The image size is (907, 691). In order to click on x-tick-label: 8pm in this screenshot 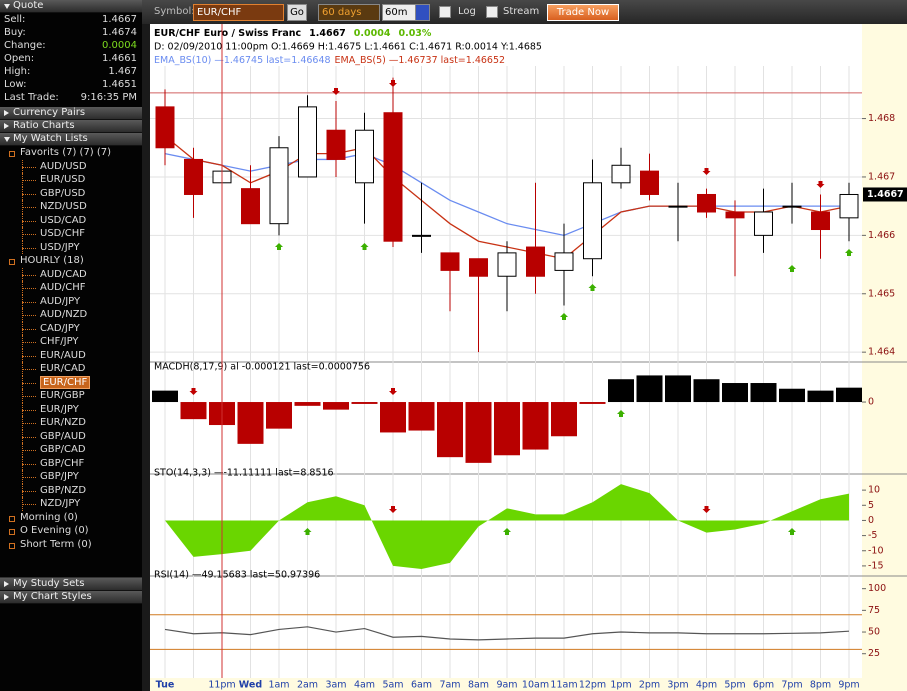, I will do `click(820, 685)`.